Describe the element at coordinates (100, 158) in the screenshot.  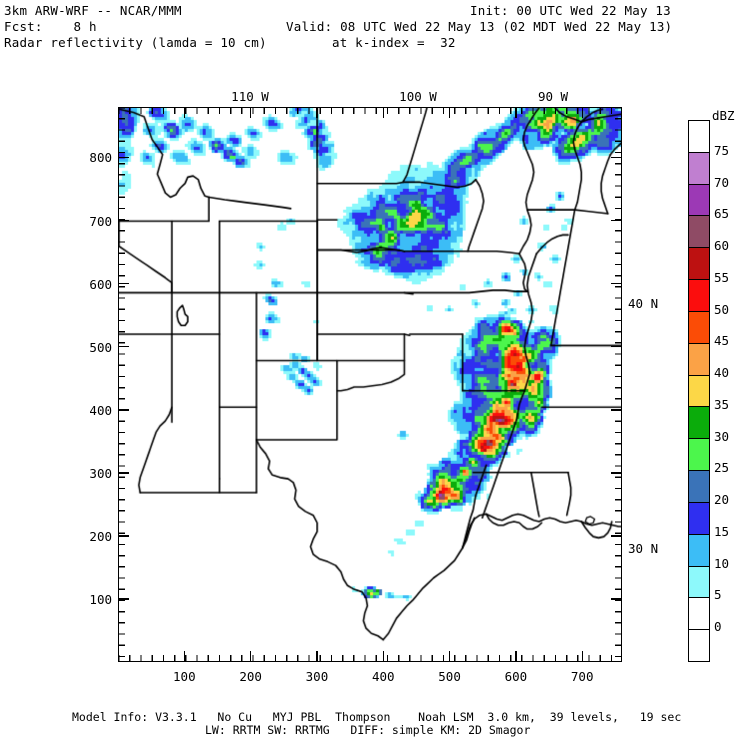
I see `y-axis-label-800: 800` at that location.